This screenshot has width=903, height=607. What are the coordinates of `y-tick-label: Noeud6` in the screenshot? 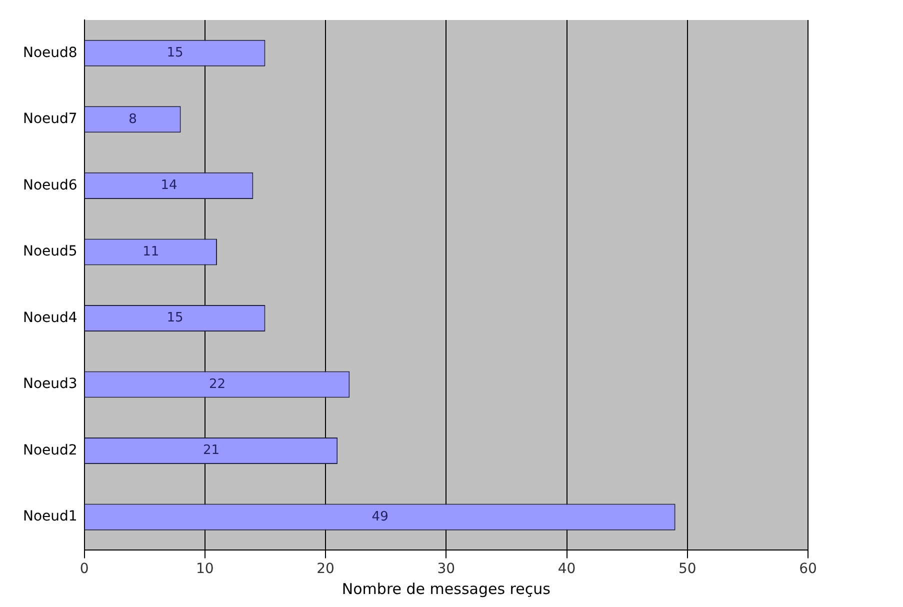 It's located at (50, 185).